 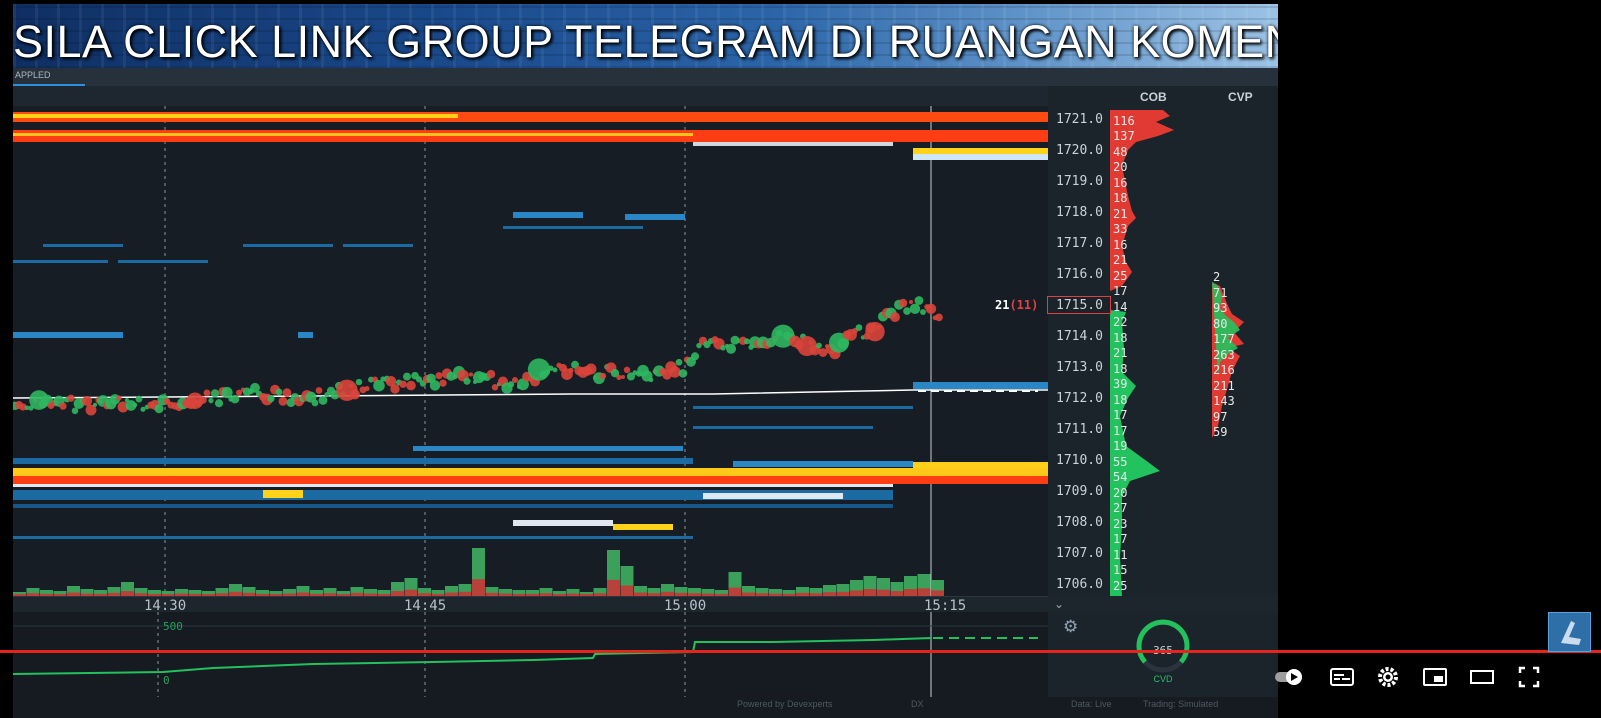 I want to click on cvp-value: 216, so click(x=1224, y=370).